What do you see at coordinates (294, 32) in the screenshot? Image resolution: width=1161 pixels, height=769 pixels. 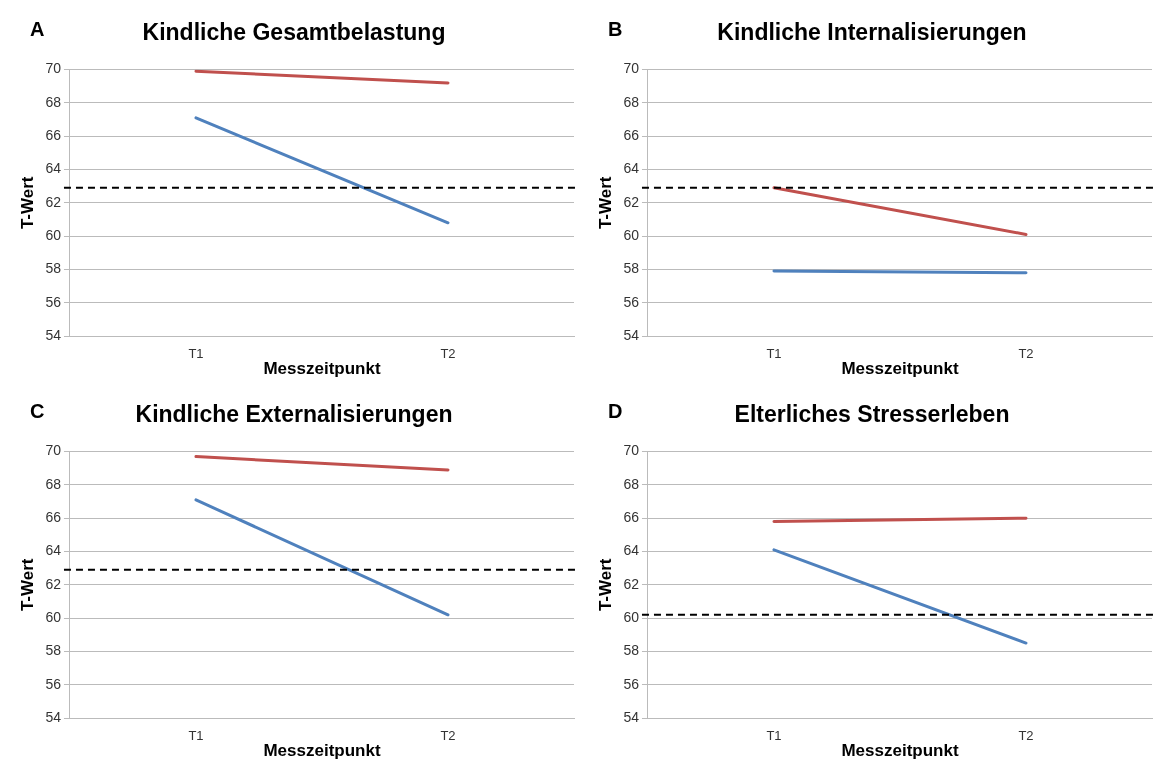 I see `chart-title: Kindliche Gesamtbelastung` at bounding box center [294, 32].